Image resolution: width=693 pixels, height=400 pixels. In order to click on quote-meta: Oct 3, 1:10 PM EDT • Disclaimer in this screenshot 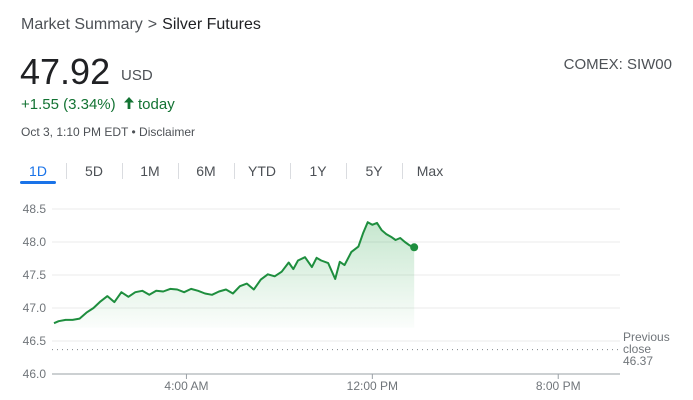, I will do `click(108, 132)`.